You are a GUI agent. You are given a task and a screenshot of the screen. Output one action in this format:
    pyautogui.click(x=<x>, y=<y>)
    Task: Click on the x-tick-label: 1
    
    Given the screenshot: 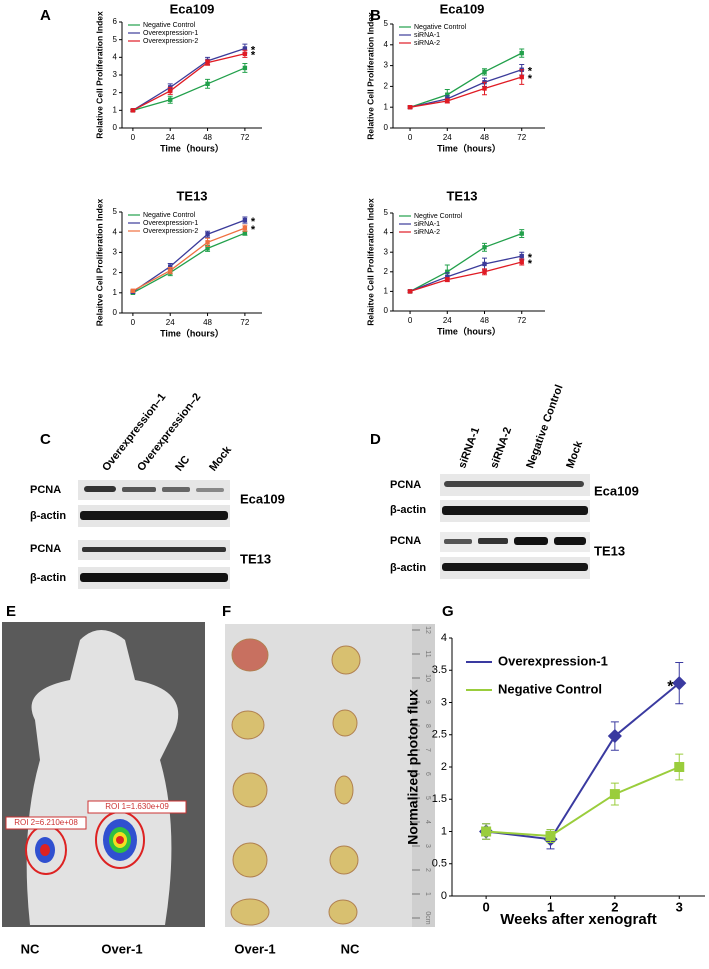 What is the action you would take?
    pyautogui.click(x=550, y=906)
    